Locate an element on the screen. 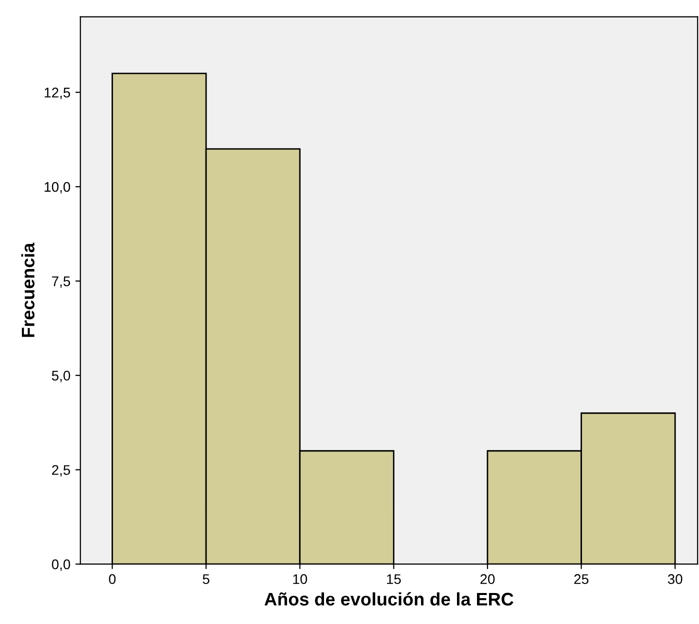 This screenshot has width=699, height=624. y-tick-label: 12,5 is located at coordinates (57, 94).